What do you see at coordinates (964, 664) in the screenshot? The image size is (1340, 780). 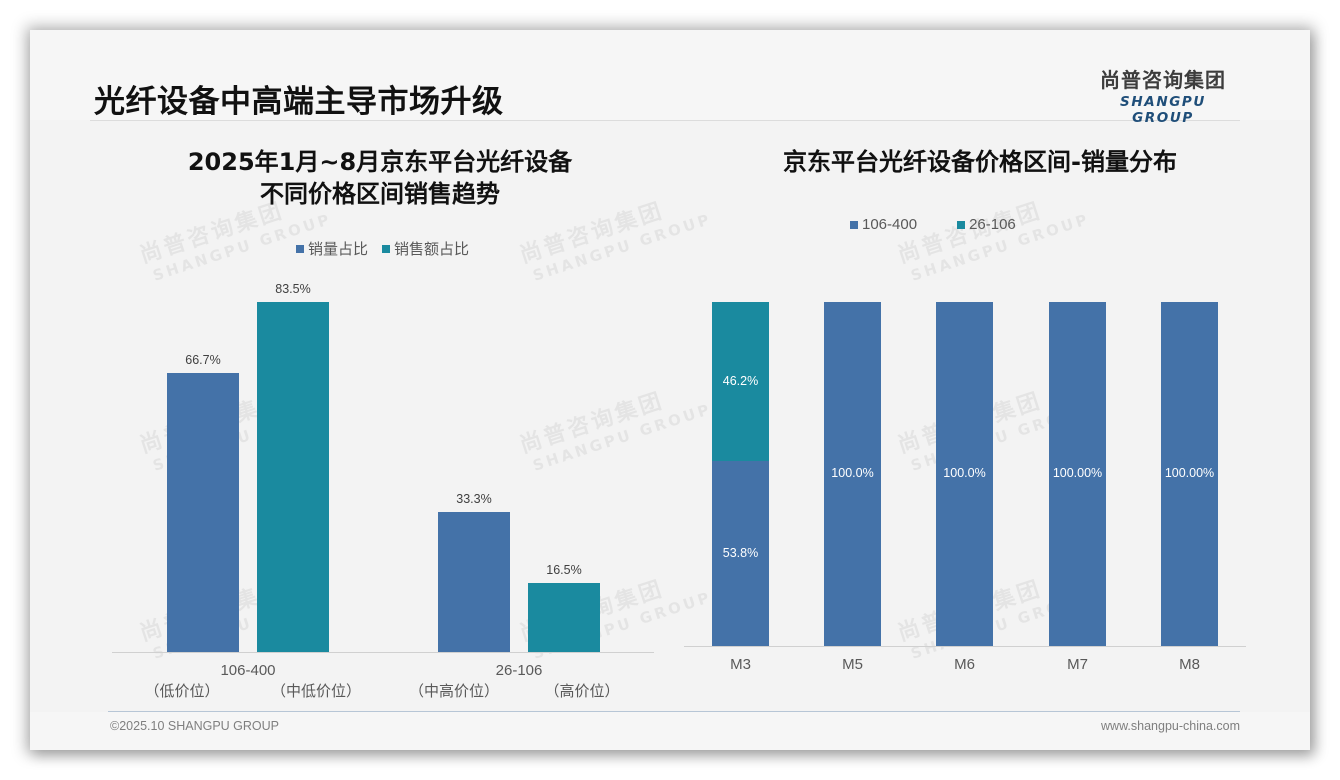 I see `category-label: M6` at bounding box center [964, 664].